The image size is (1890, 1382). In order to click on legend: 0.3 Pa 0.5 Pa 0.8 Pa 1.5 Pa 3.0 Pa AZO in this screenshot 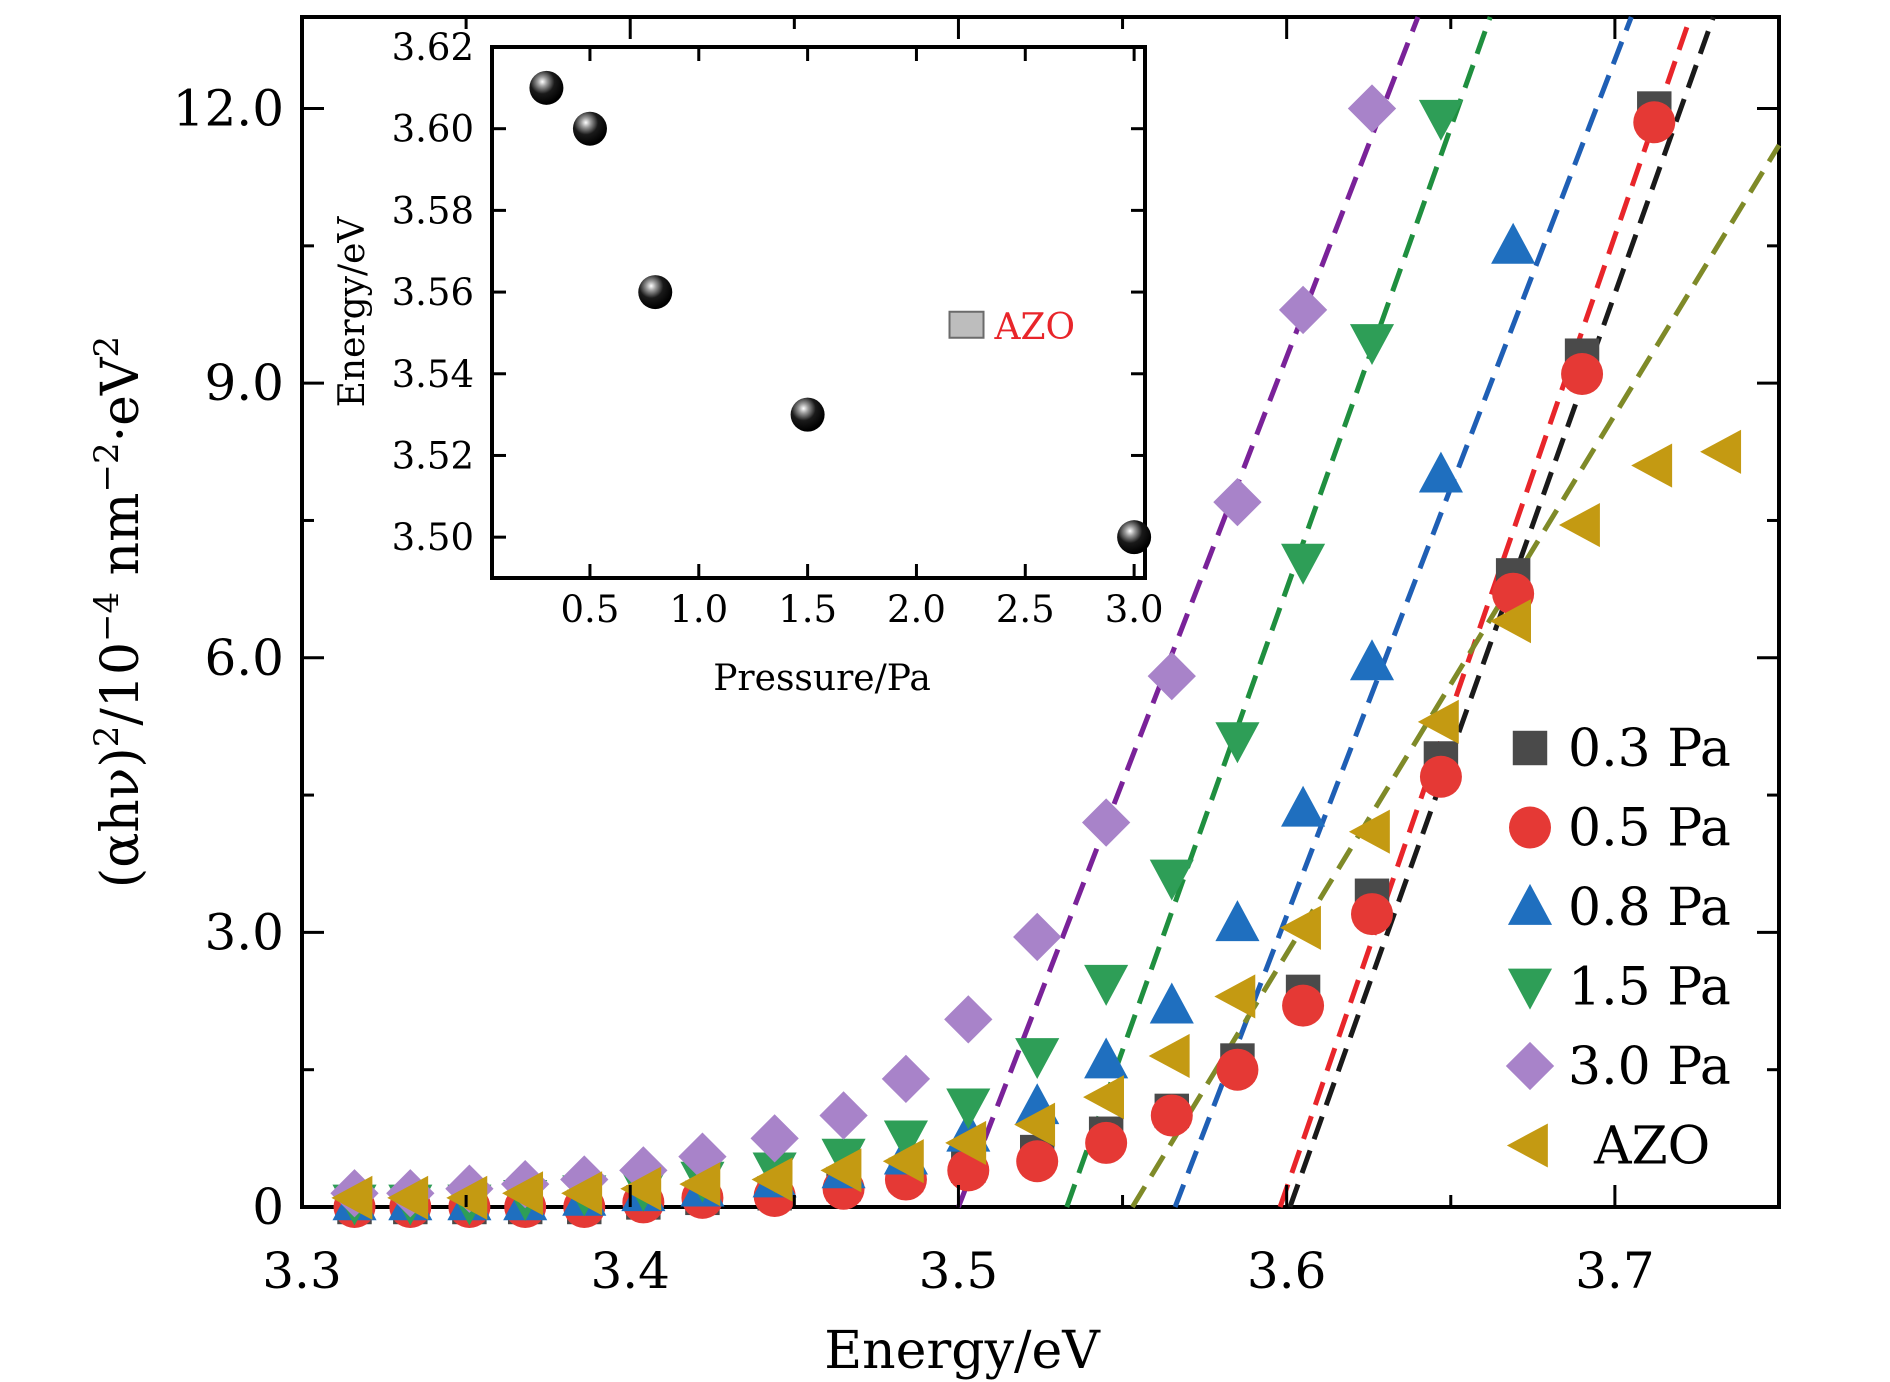, I will do `click(1618, 948)`.